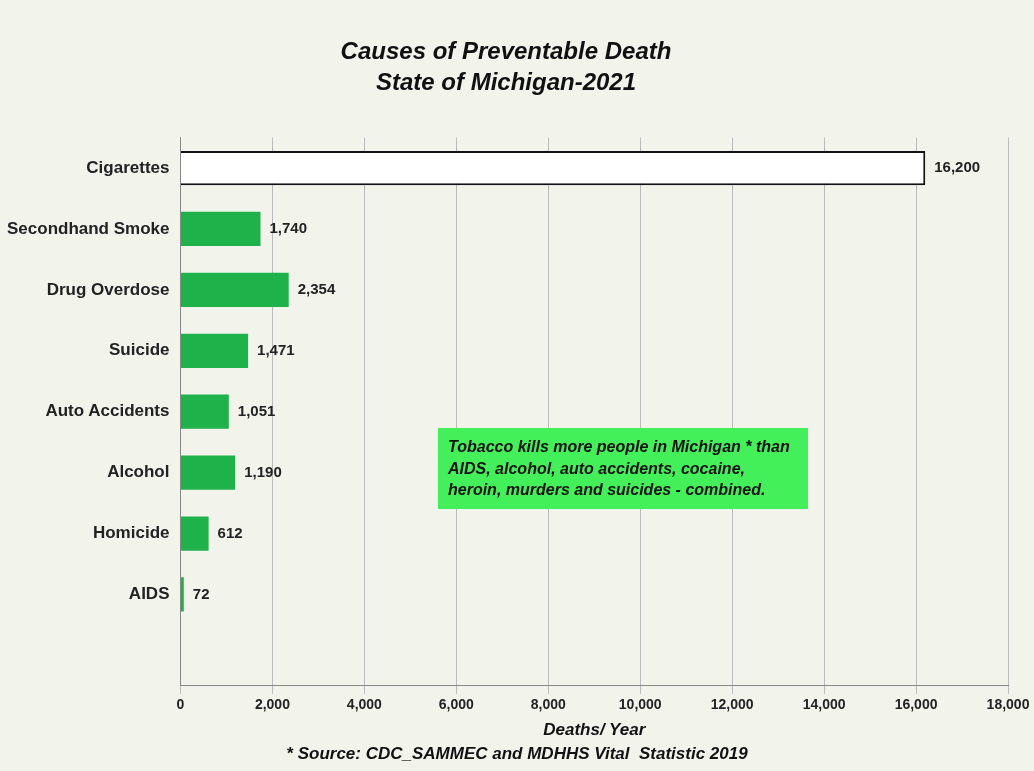 The image size is (1034, 771). Describe the element at coordinates (316, 289) in the screenshot. I see `data-label: 2,354` at that location.